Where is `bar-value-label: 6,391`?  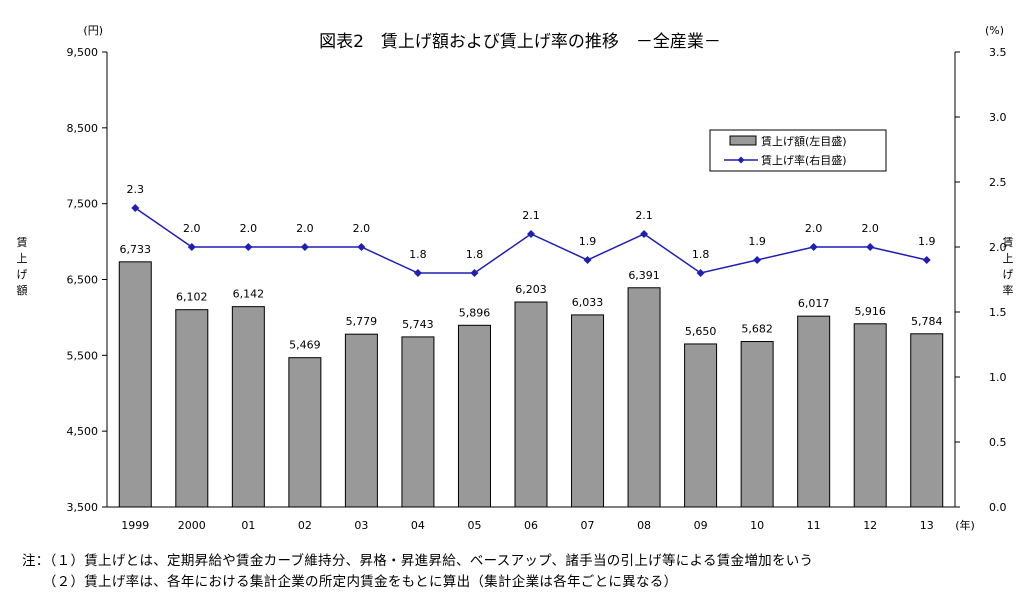 bar-value-label: 6,391 is located at coordinates (644, 275).